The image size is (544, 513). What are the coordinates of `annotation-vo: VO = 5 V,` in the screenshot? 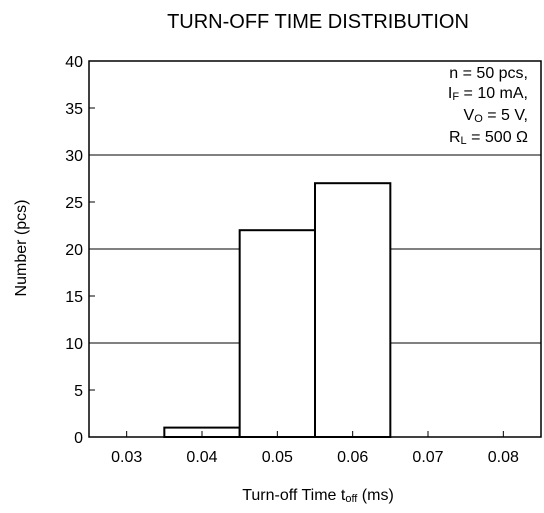 It's located at (496, 116).